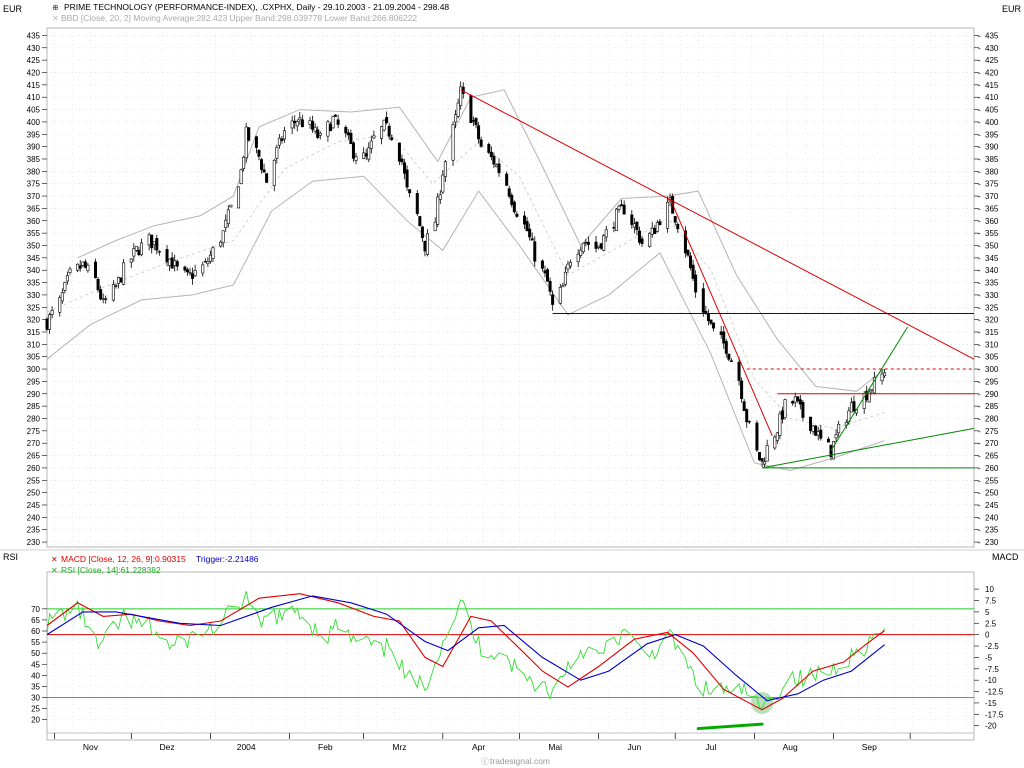 The image size is (1024, 768). Describe the element at coordinates (34, 147) in the screenshot. I see `y-tick-label-left: 390` at that location.